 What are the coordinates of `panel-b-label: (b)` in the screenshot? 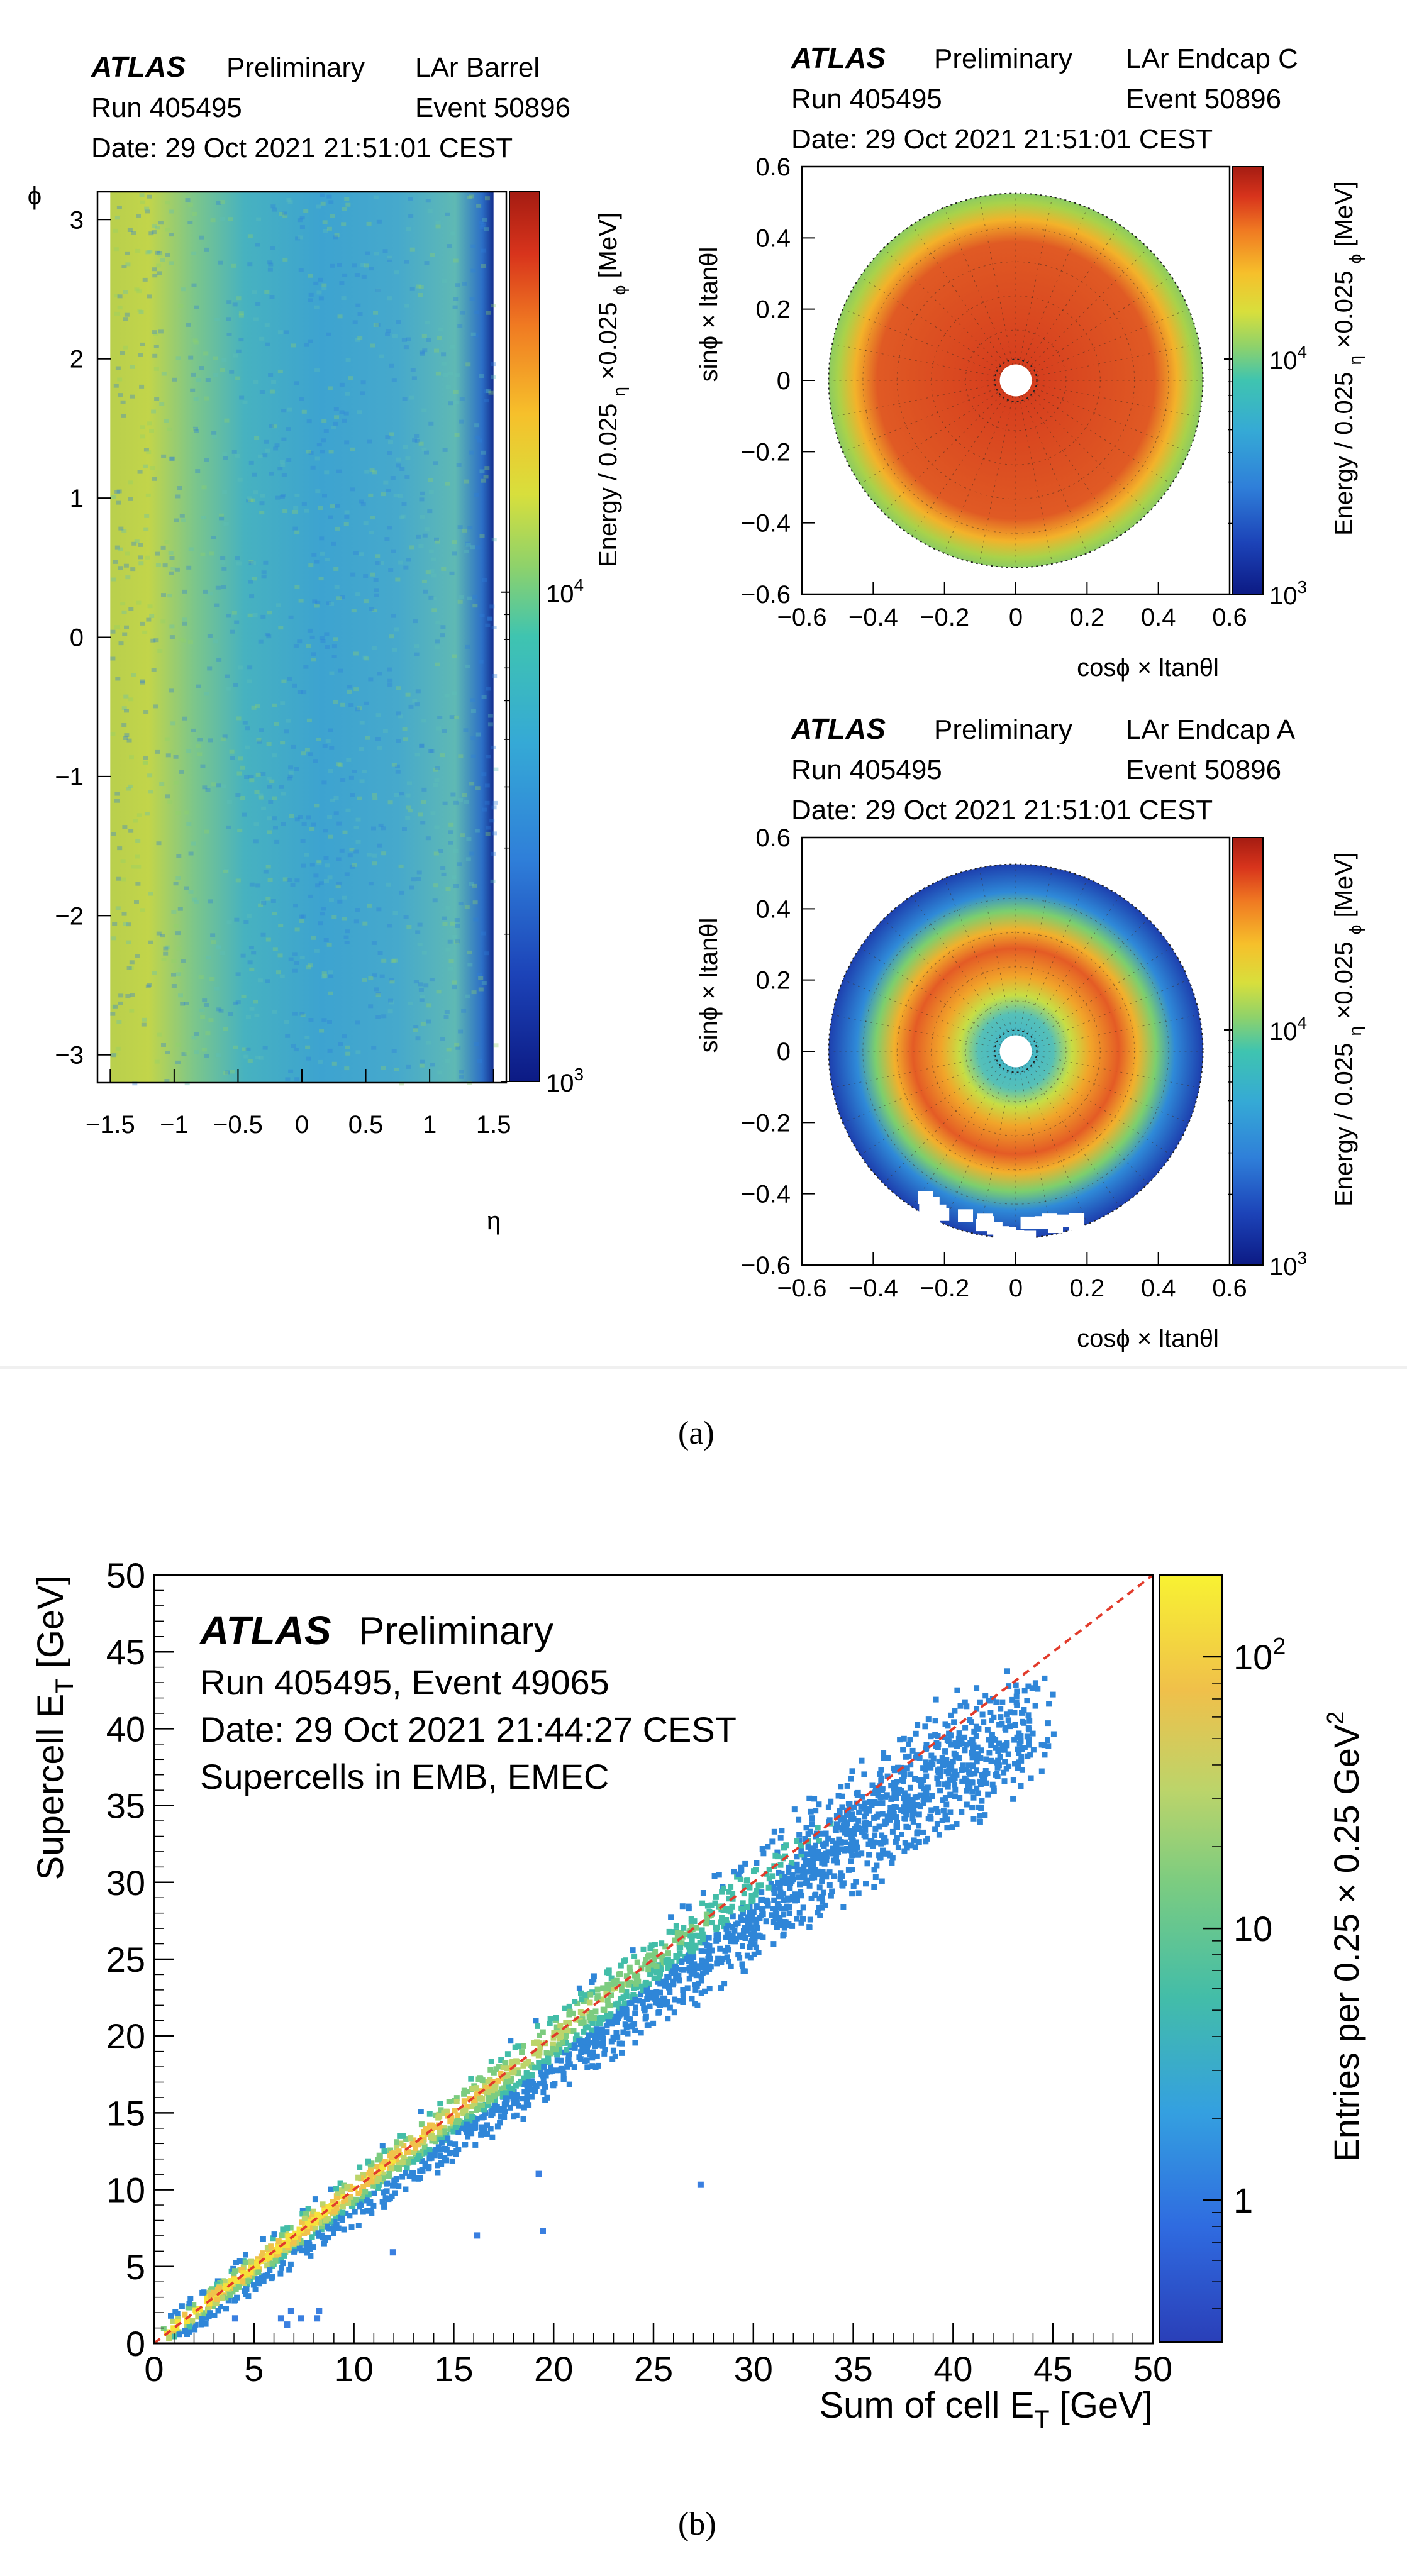 It's located at (697, 2524).